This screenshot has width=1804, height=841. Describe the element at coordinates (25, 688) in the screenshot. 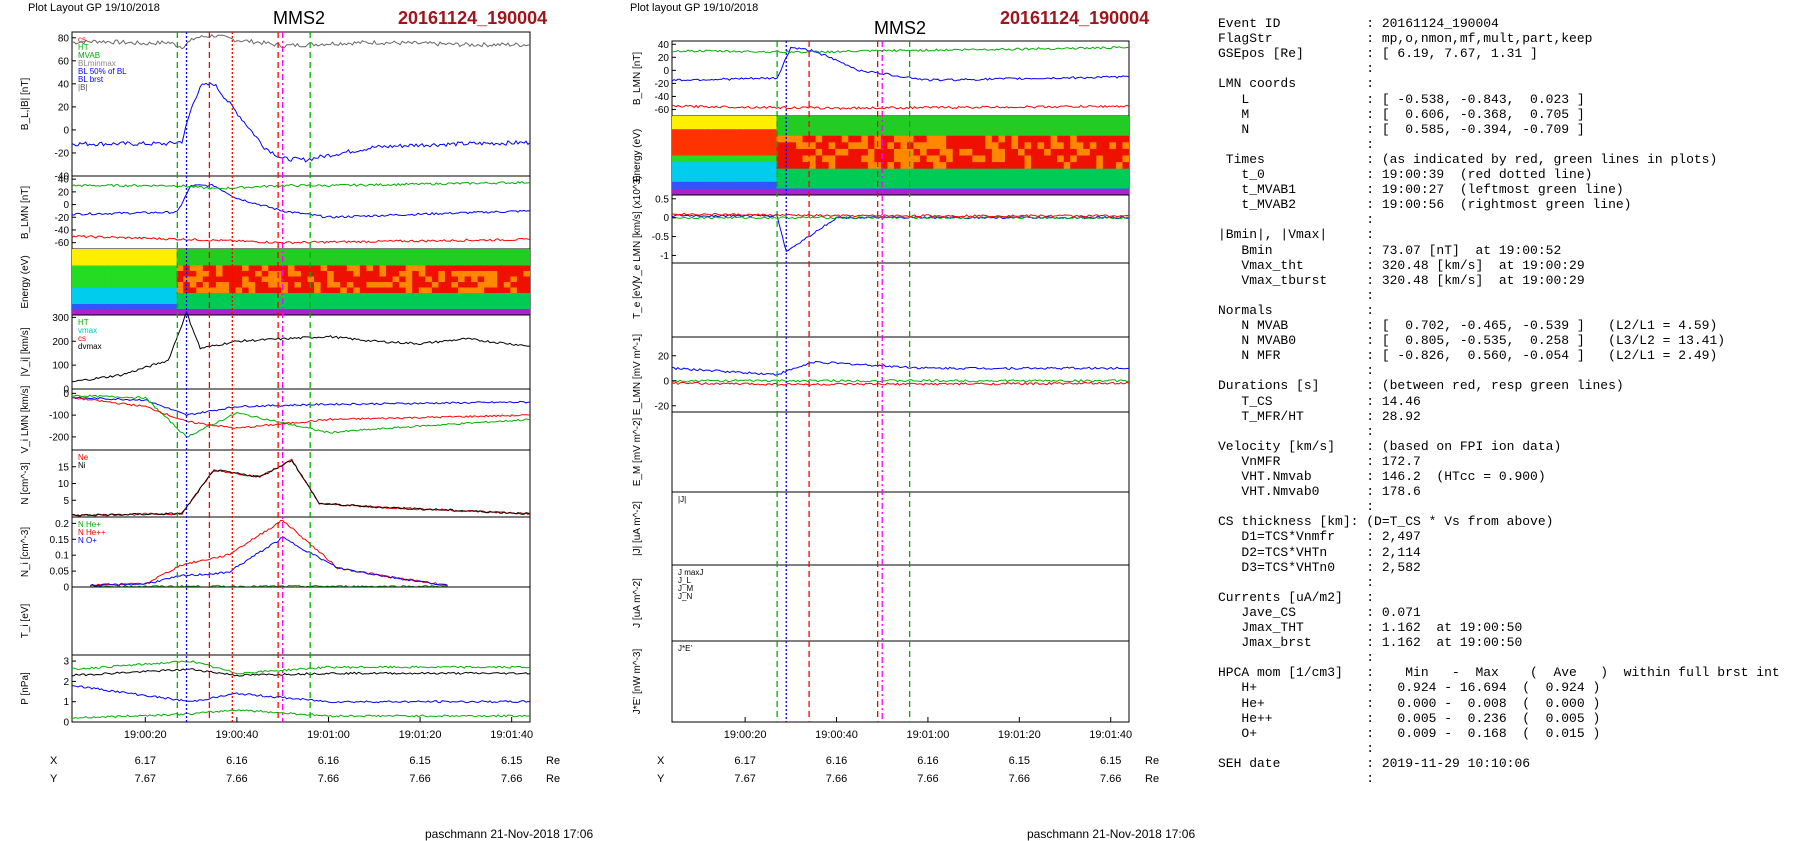

I see `y-axis-label: P [nPa]` at that location.